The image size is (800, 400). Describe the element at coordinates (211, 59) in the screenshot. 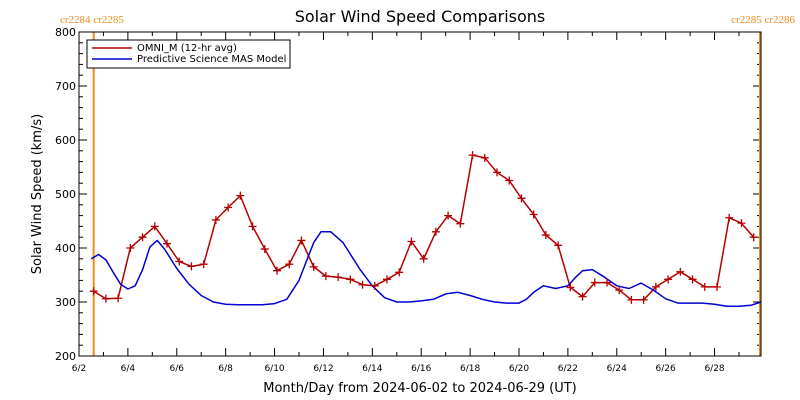

I see `legend-label-mas: Predictive Science MAS Model` at that location.